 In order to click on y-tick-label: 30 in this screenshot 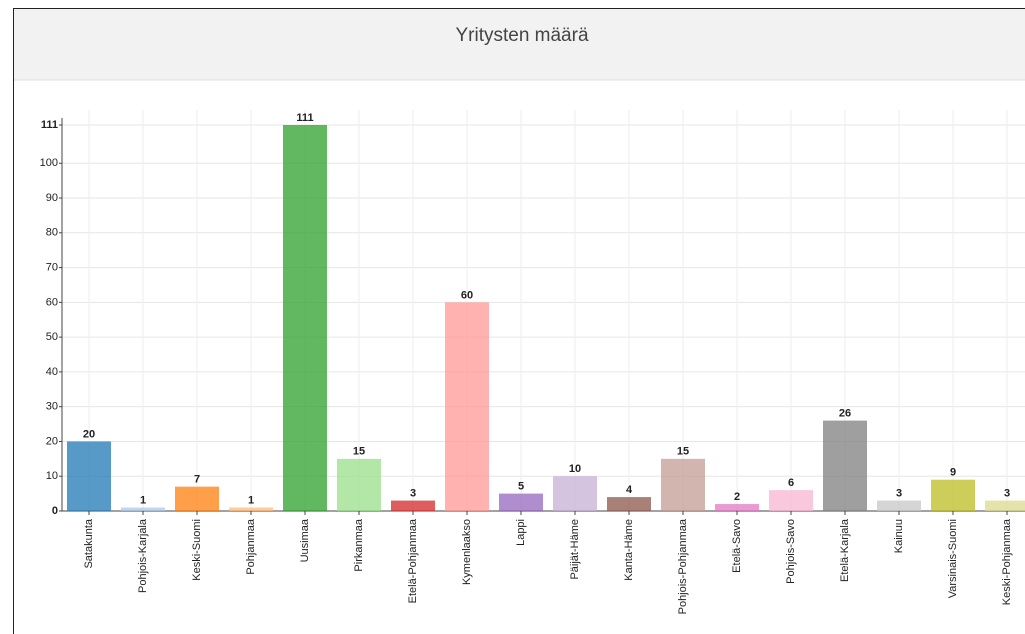, I will do `click(52, 407)`.